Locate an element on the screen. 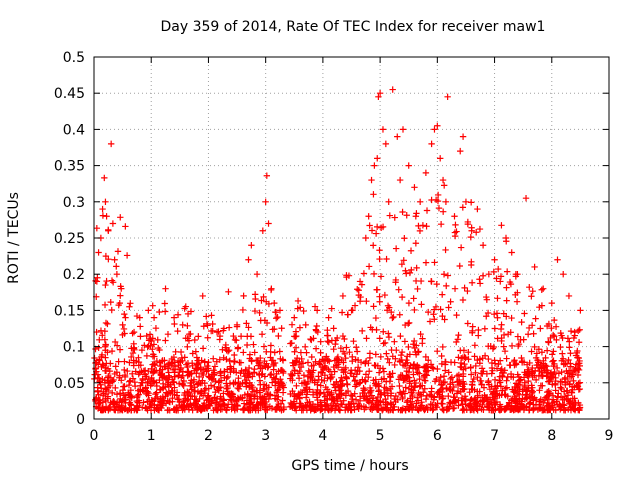 Image resolution: width=640 pixels, height=480 pixels. x-tick-label: 6 is located at coordinates (437, 436).